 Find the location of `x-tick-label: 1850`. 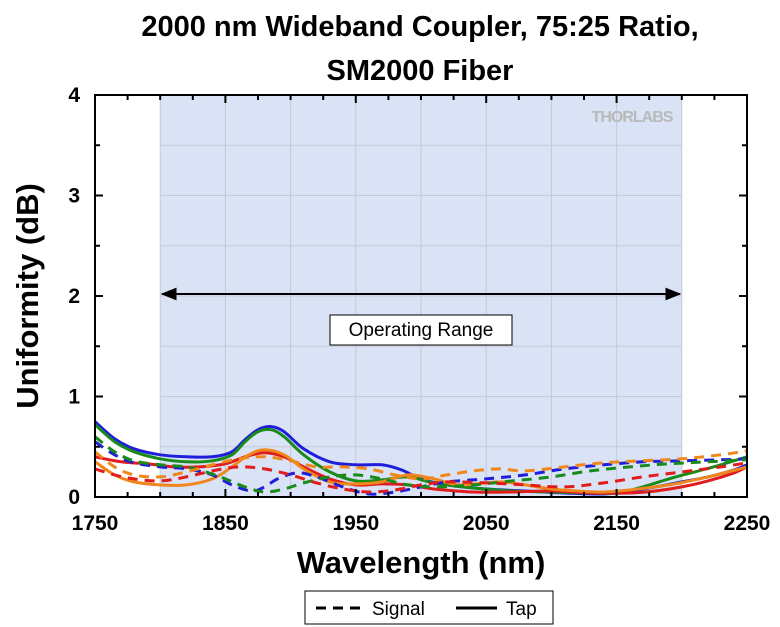

x-tick-label: 1850 is located at coordinates (225, 523).